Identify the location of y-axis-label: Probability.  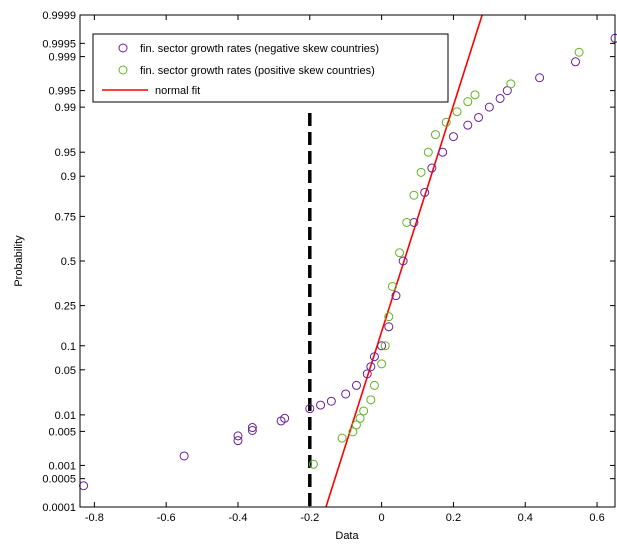
(19, 261).